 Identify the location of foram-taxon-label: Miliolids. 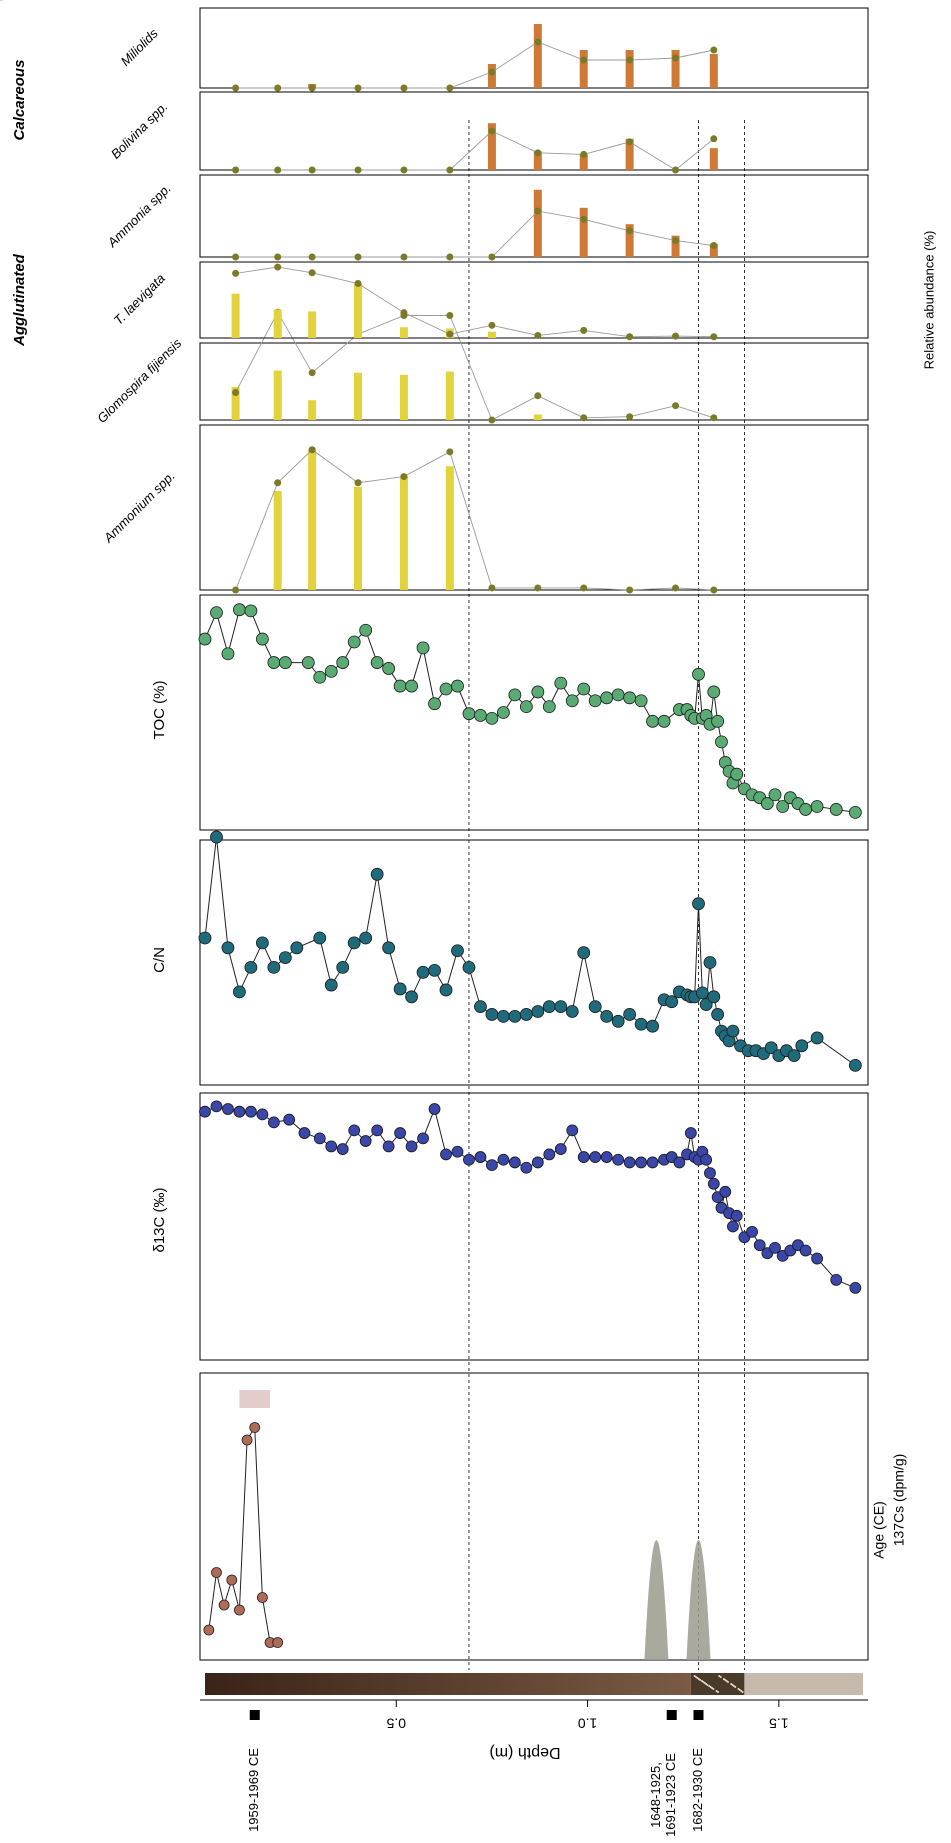
(140, 47).